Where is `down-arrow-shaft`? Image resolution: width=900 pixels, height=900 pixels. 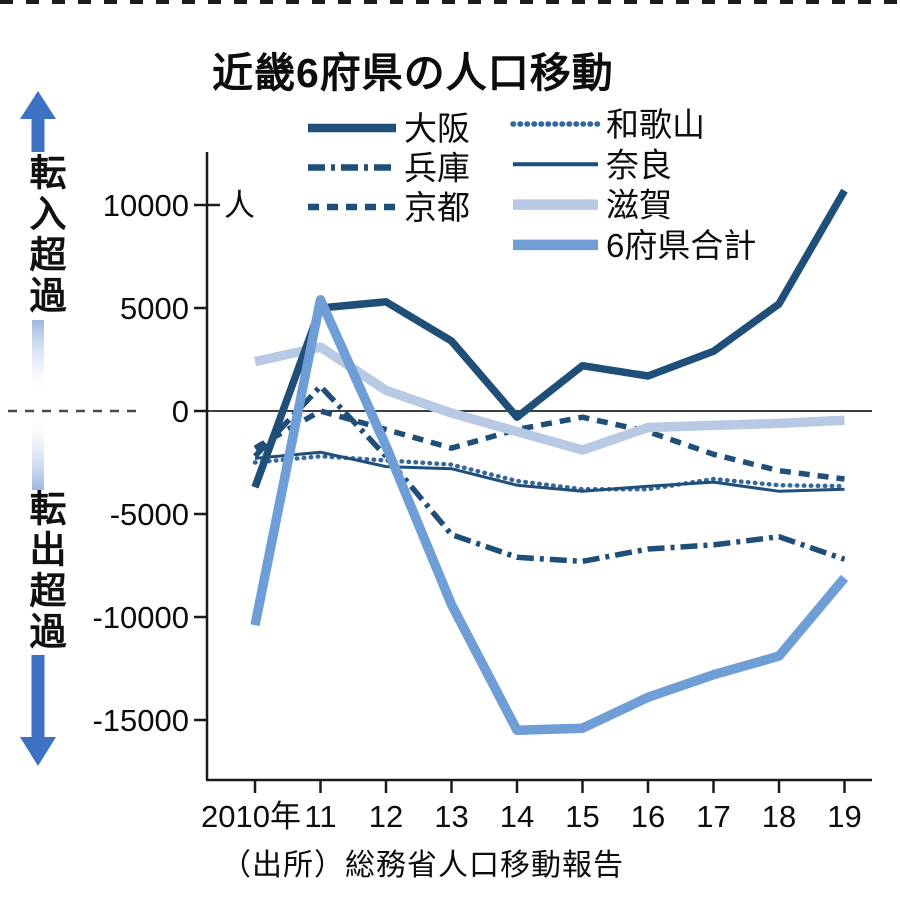
down-arrow-shaft is located at coordinates (38, 696).